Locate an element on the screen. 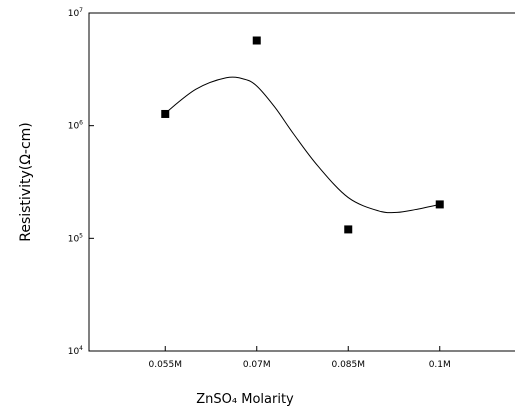 Image resolution: width=515 pixels, height=414 pixels. y-tick-label: 10⁷ is located at coordinates (75, 13).